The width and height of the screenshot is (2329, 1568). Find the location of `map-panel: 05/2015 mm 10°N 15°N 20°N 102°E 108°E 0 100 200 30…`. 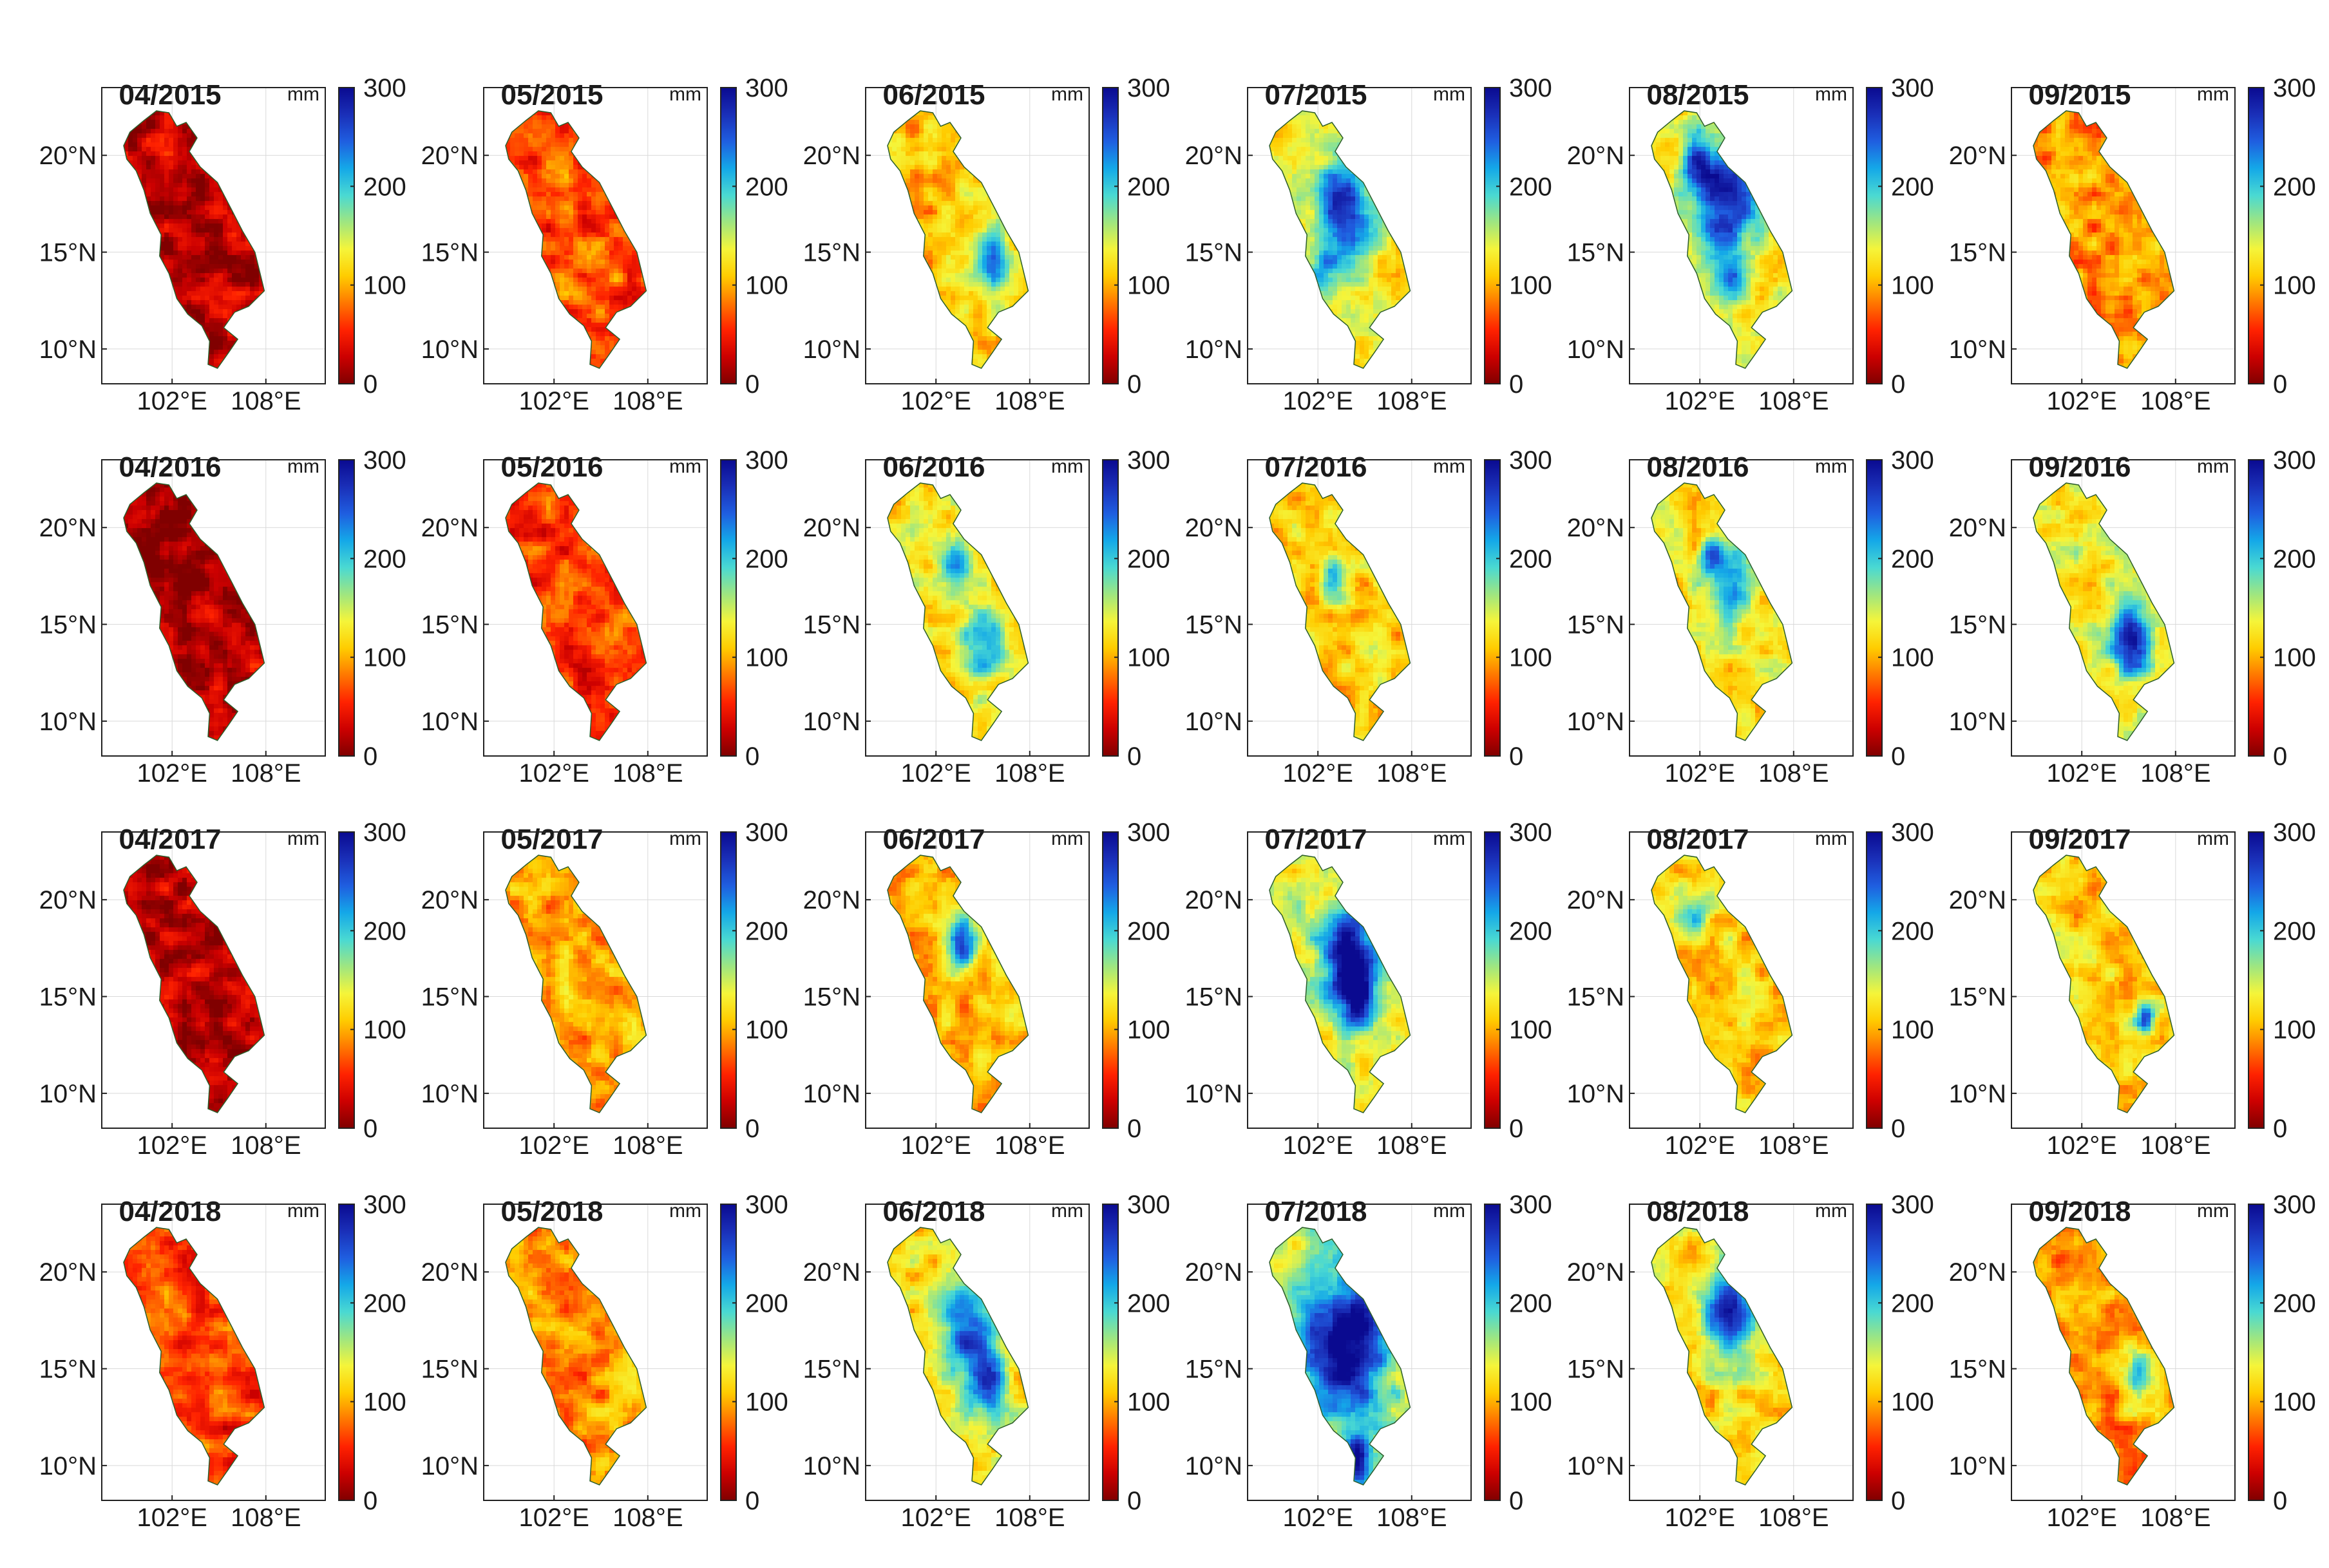

map-panel: 05/2015 mm 10°N 15°N 20°N 102°E 108°E 0 100 200 30… is located at coordinates (606, 228).